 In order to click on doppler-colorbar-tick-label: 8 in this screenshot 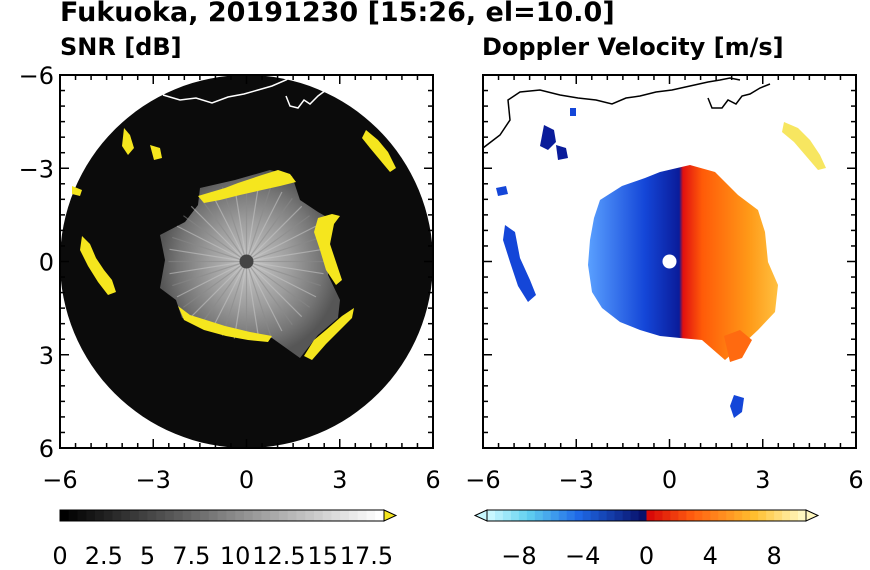, I will do `click(773, 556)`.